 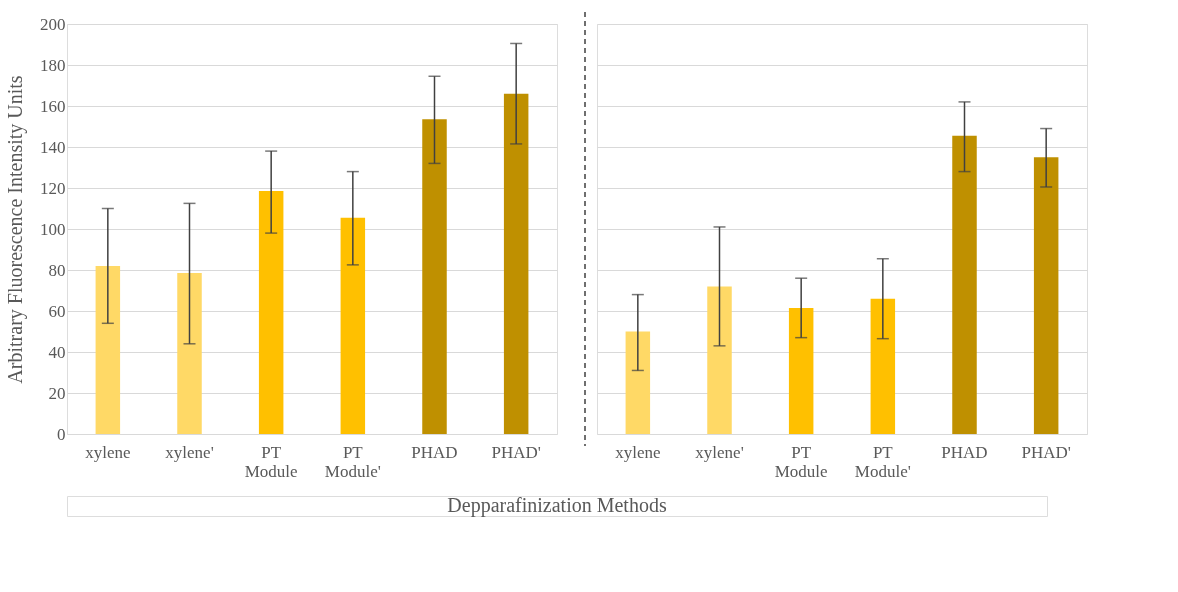 I want to click on x-axis-title: Depparafinization Methods, so click(x=557, y=505).